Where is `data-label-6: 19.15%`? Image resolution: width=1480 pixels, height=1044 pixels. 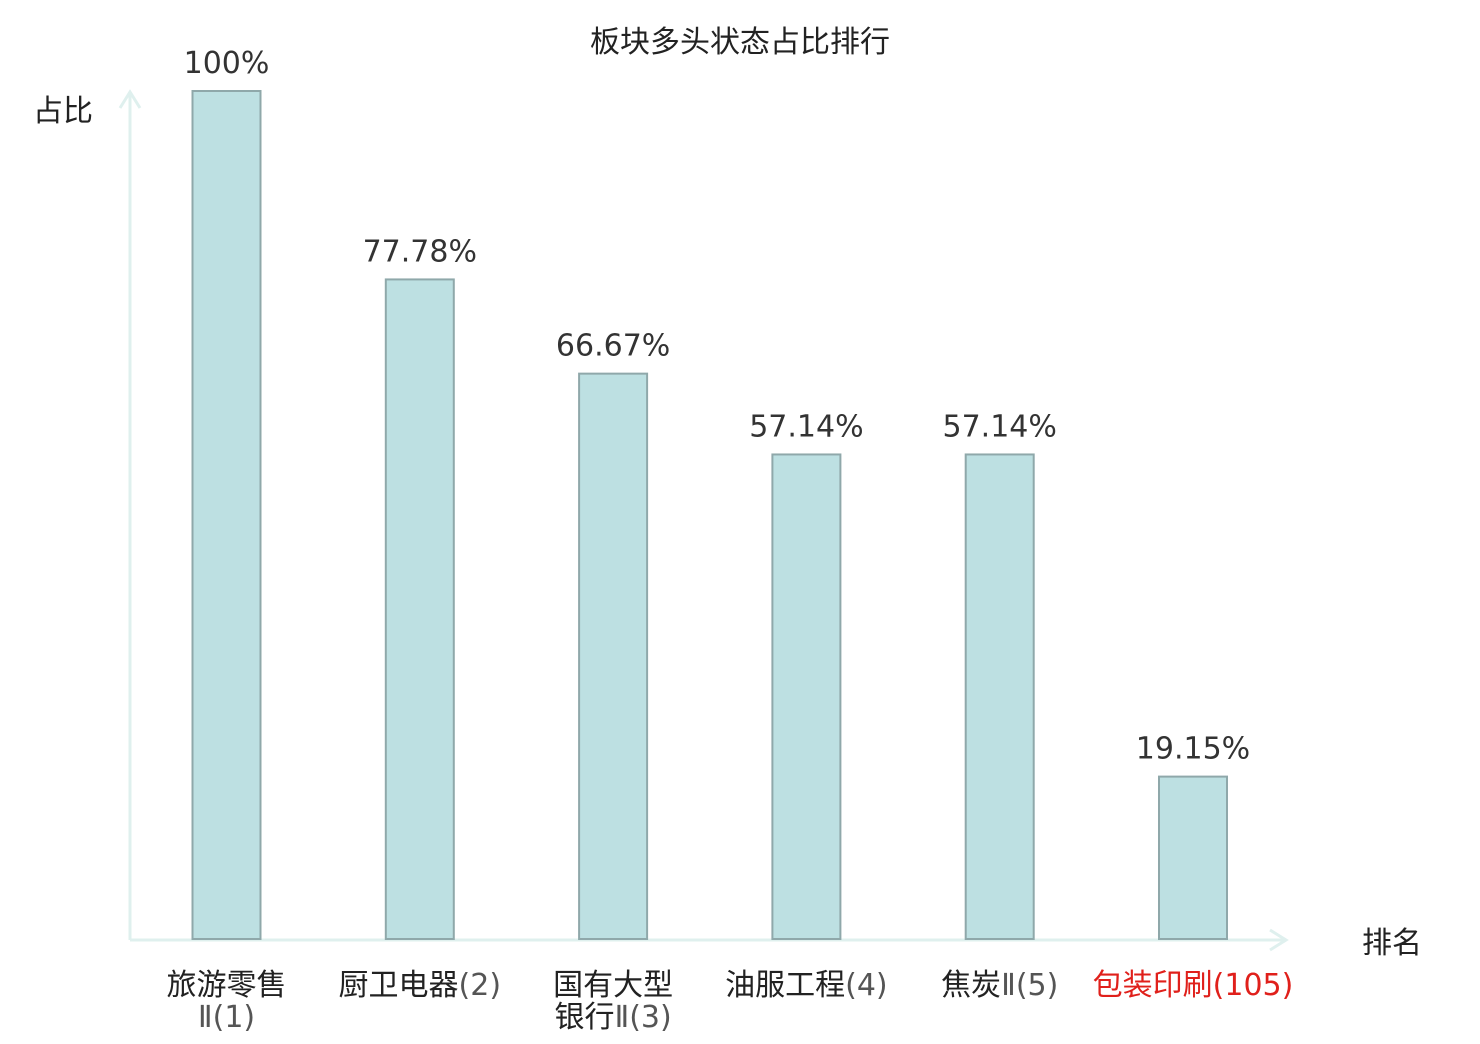
data-label-6: 19.15% is located at coordinates (1193, 749).